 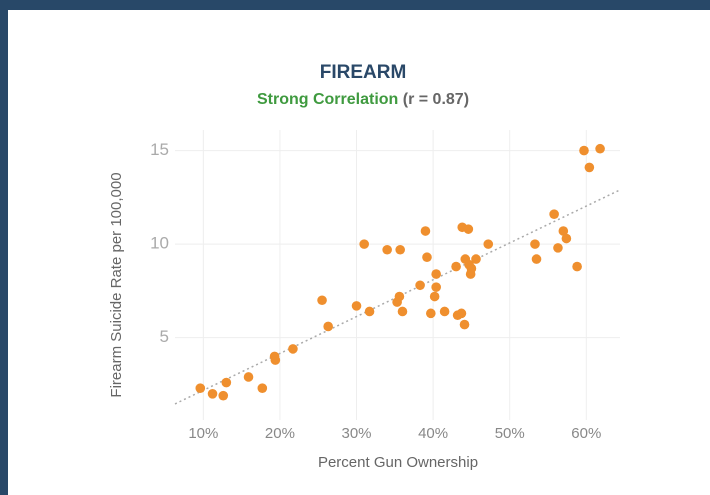 What do you see at coordinates (116, 284) in the screenshot?
I see `y-axis-label: Firearm Suicide Rate per 100,000` at bounding box center [116, 284].